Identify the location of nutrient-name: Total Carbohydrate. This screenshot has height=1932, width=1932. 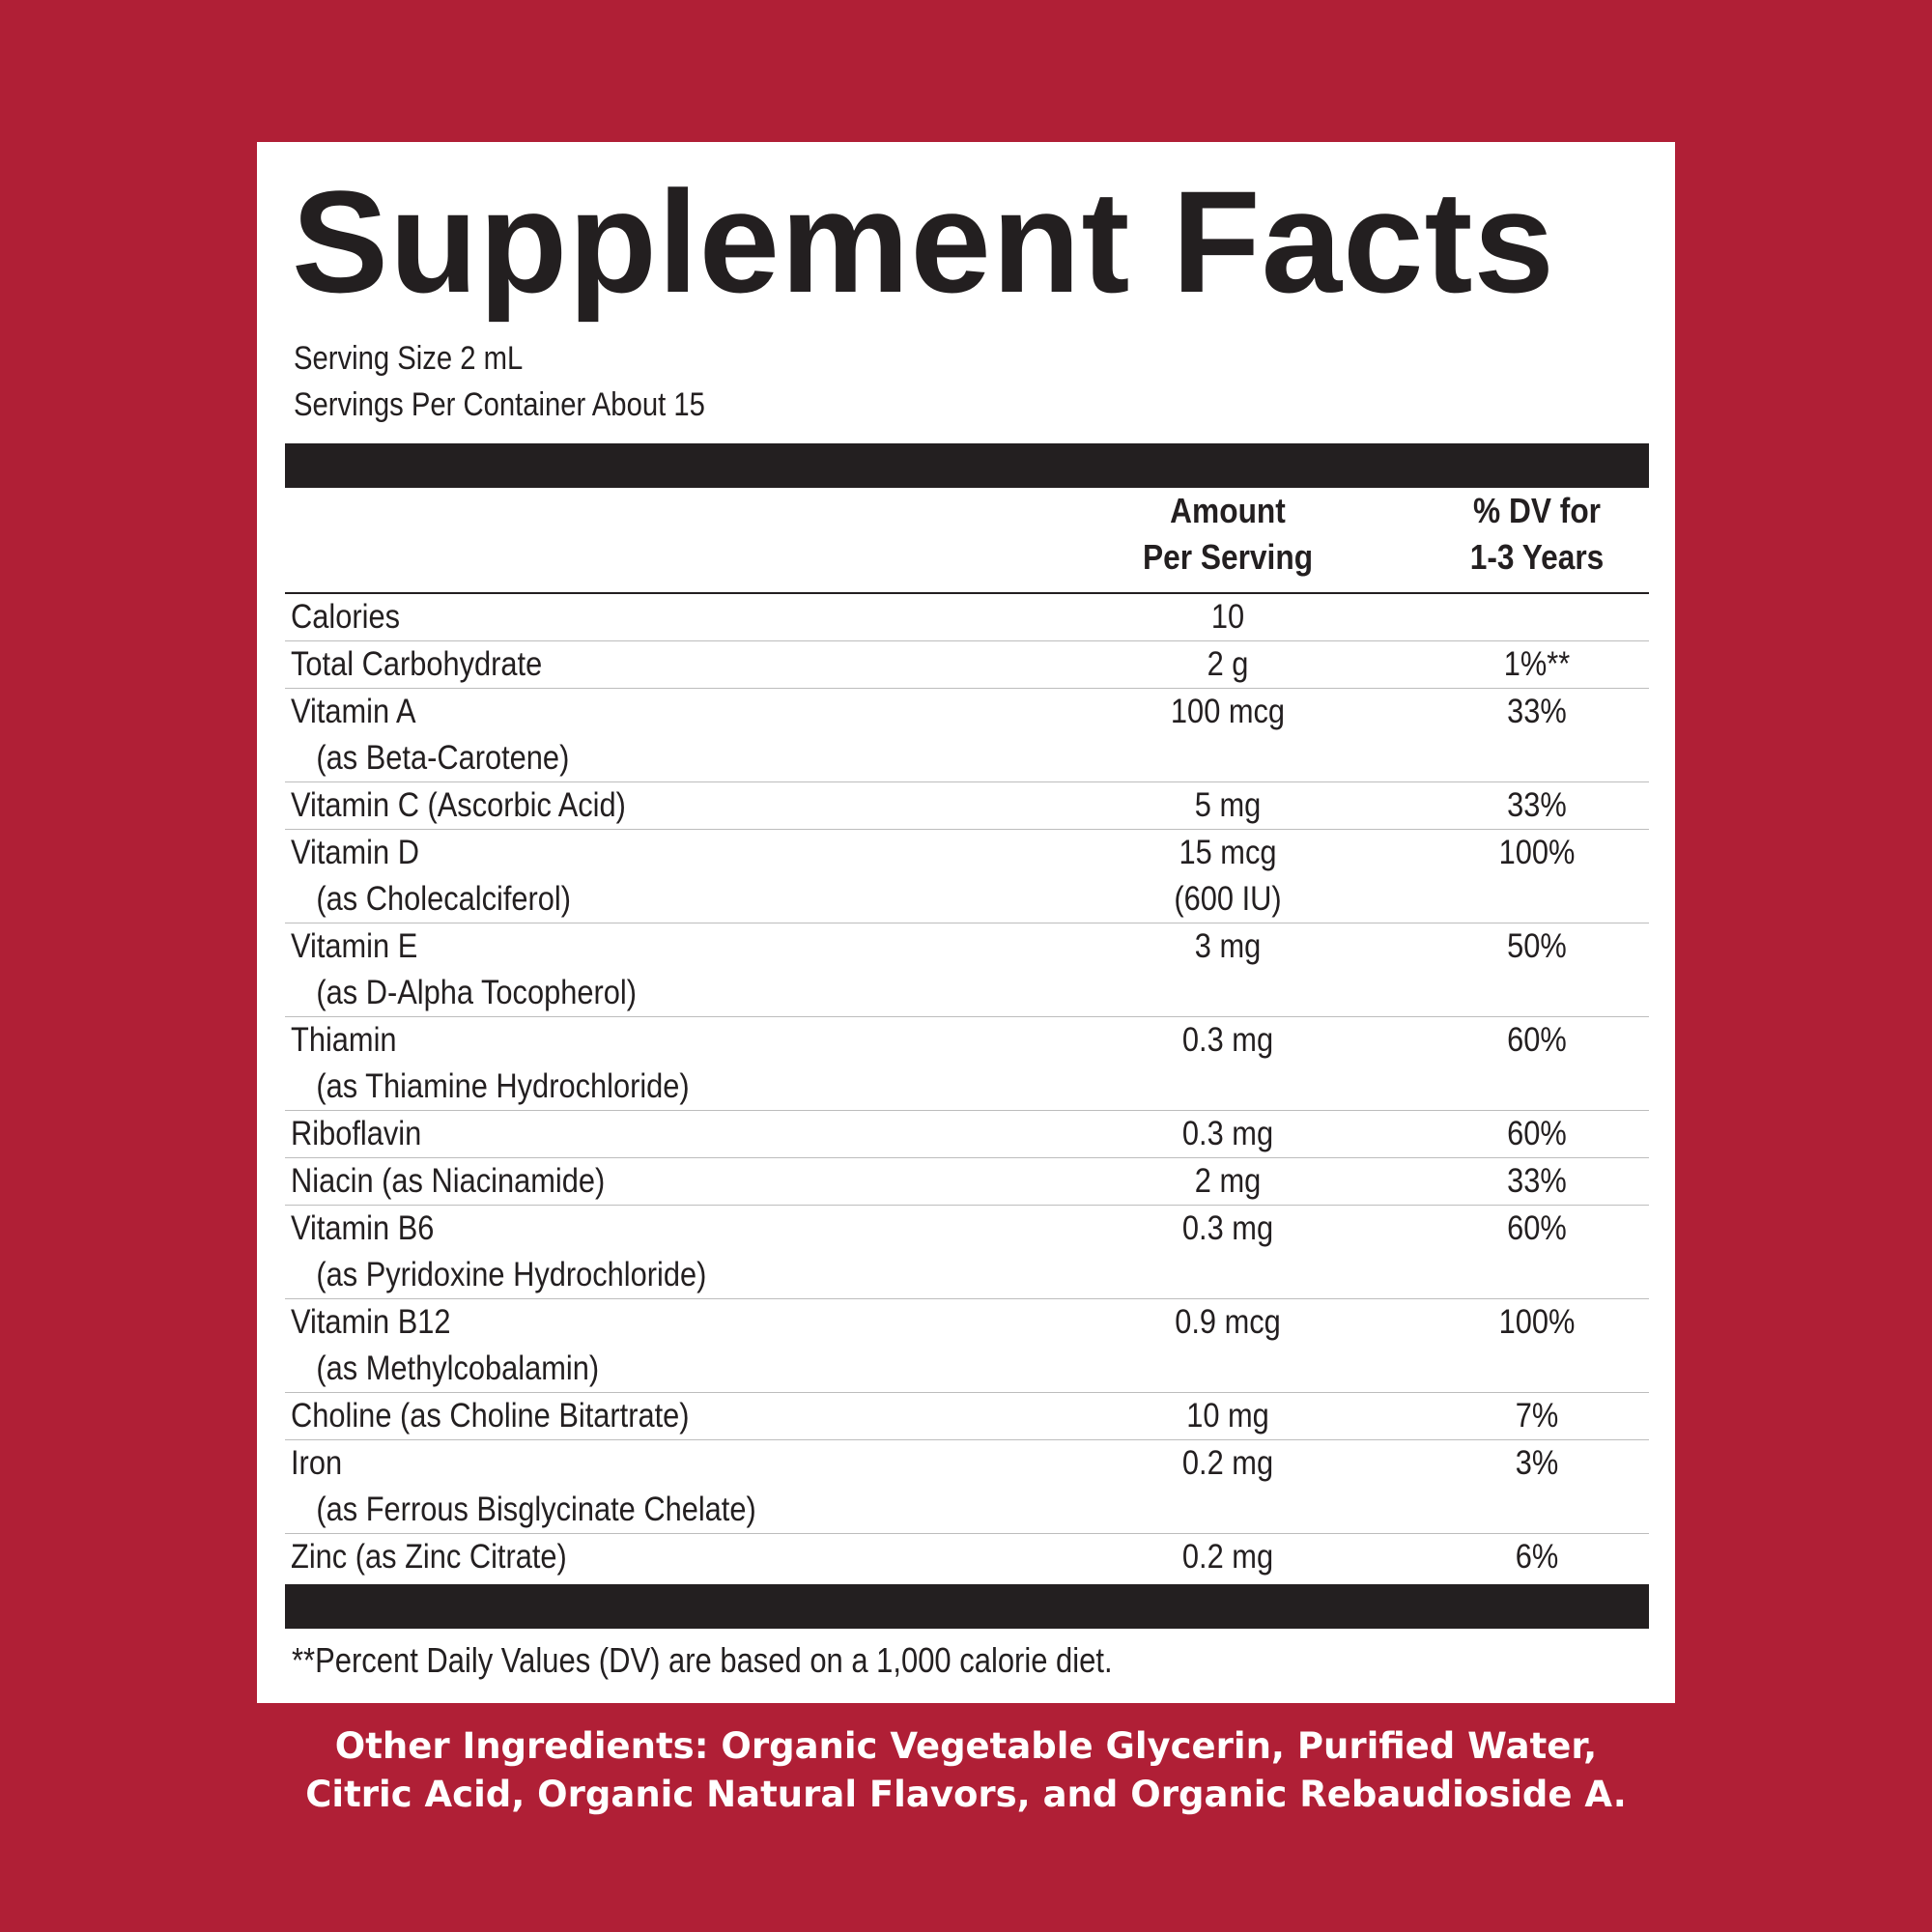
(417, 664).